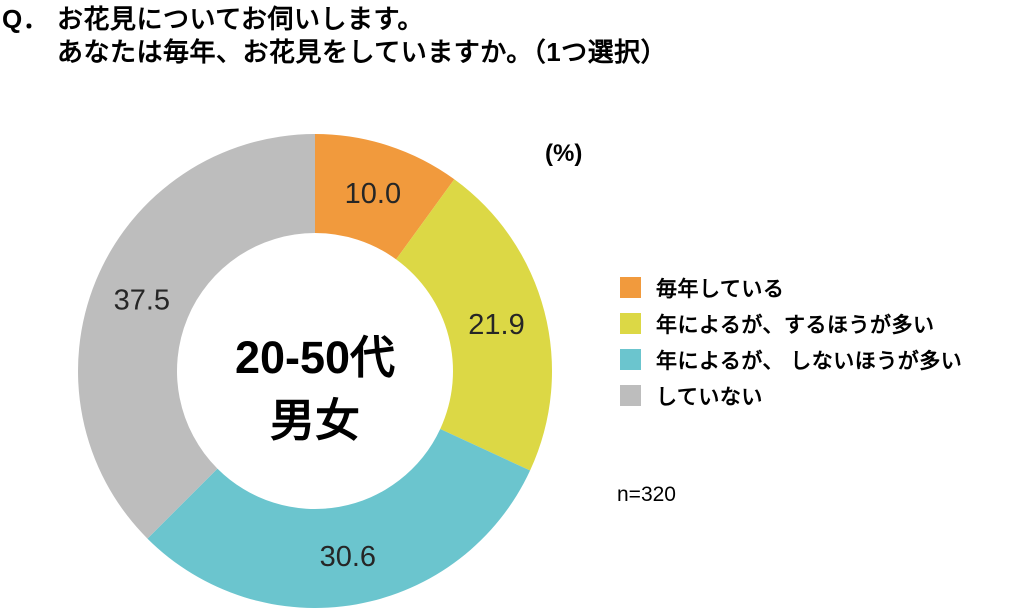 Image resolution: width=1010 pixels, height=615 pixels. Describe the element at coordinates (630, 395) in the screenshot. I see `legend-swatch-gray` at that location.